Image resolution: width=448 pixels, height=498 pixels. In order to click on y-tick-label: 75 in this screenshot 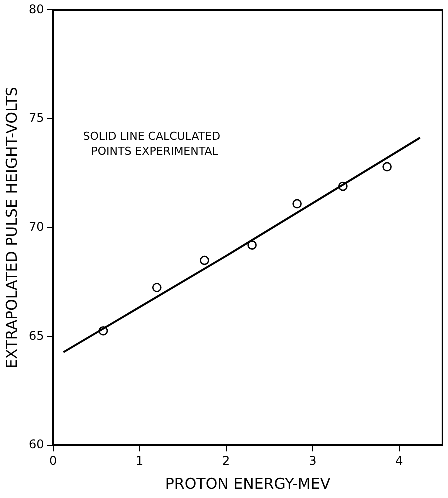, I will do `click(36, 118)`.